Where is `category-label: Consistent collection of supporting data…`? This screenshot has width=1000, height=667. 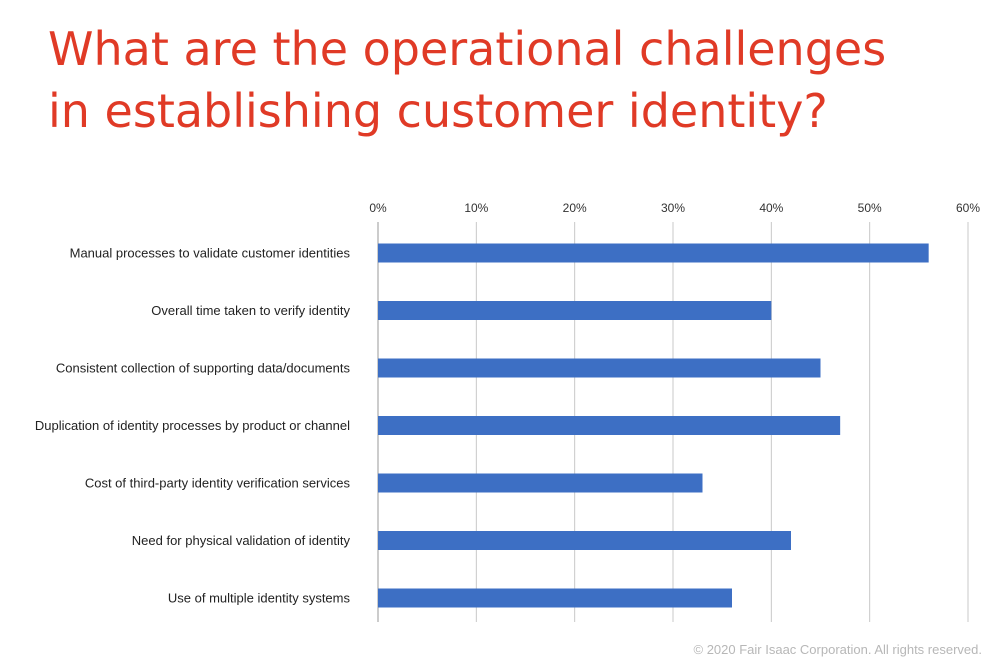 category-label: Consistent collection of supporting data… is located at coordinates (203, 368).